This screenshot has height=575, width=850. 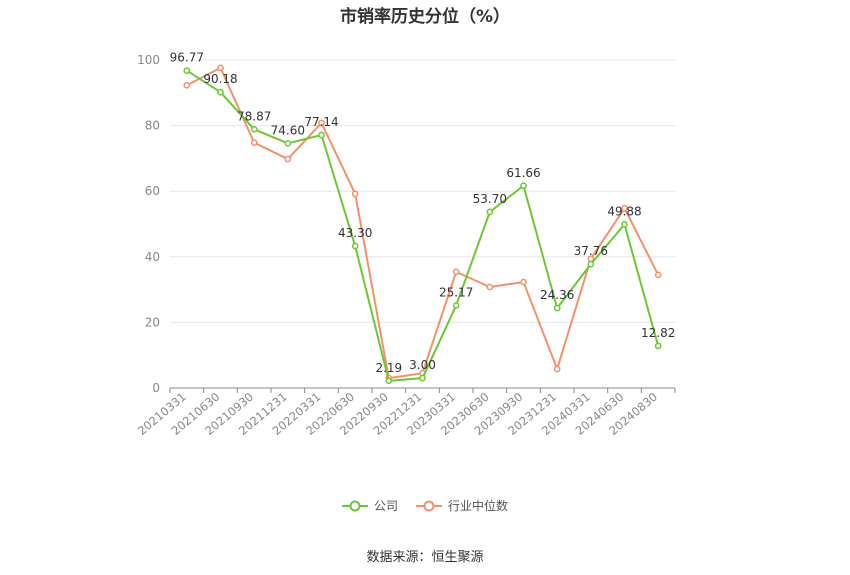 What do you see at coordinates (148, 60) in the screenshot?
I see `y-tick-label: 100` at bounding box center [148, 60].